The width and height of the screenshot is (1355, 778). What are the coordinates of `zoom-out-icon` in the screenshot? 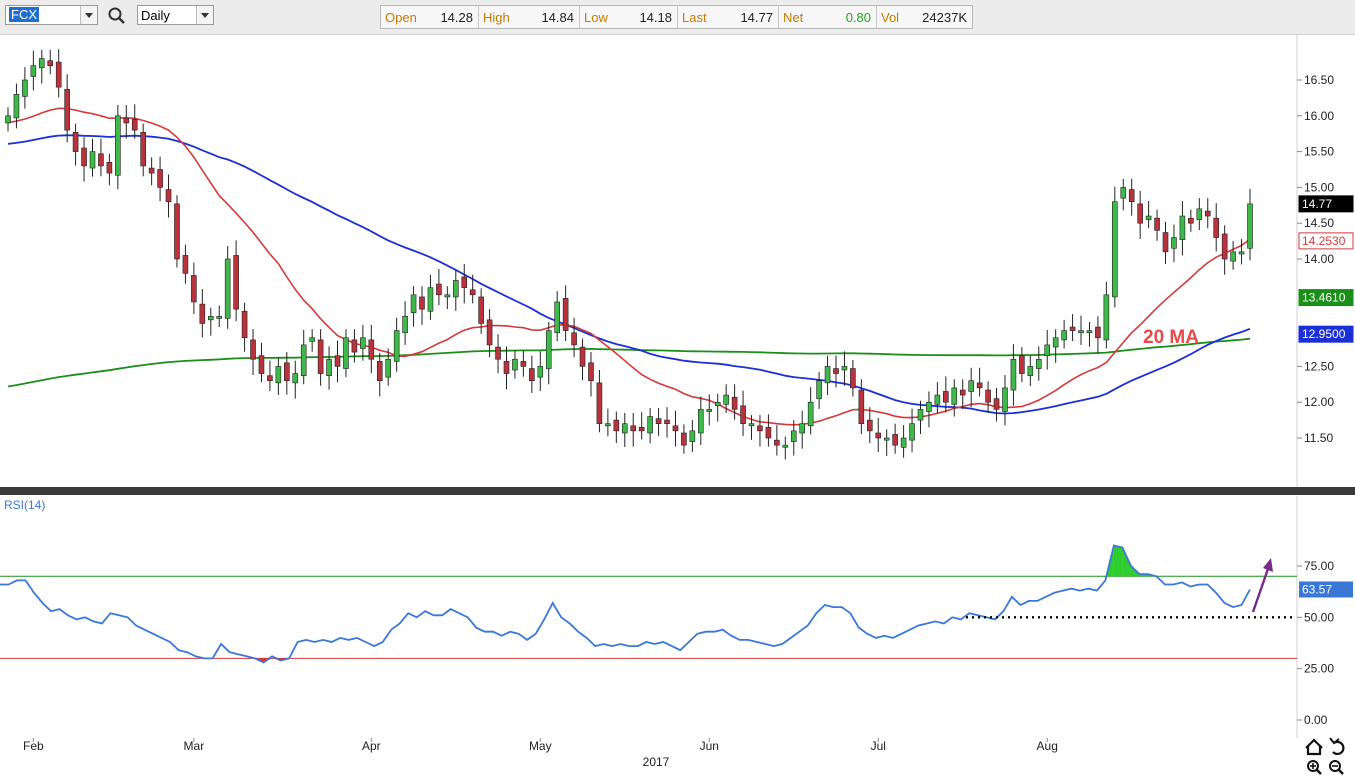 It's located at (1336, 767).